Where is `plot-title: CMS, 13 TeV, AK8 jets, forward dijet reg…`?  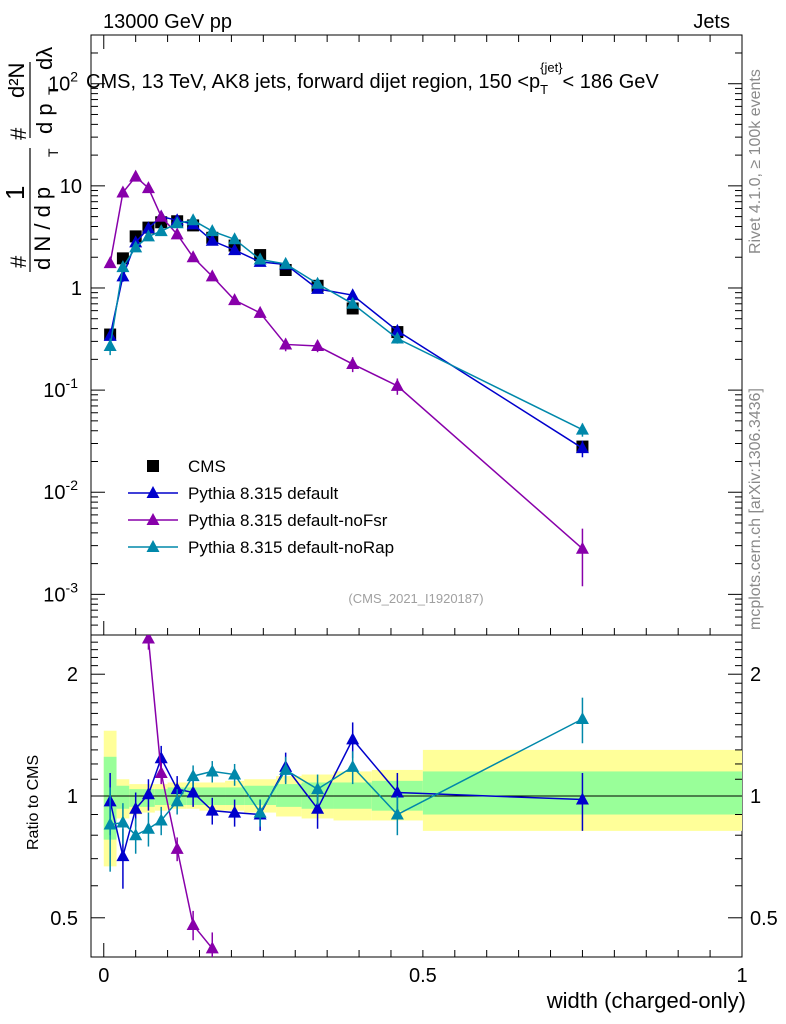 plot-title: CMS, 13 TeV, AK8 jets, forward dijet reg… is located at coordinates (372, 78).